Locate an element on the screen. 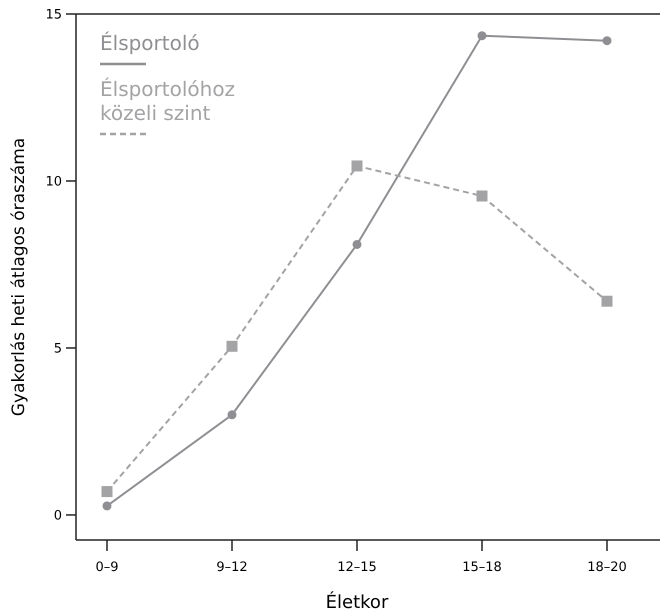 This screenshot has width=660, height=614. y-axis-title: Gyakorlás heti átlagos óraszáma is located at coordinates (19, 277).